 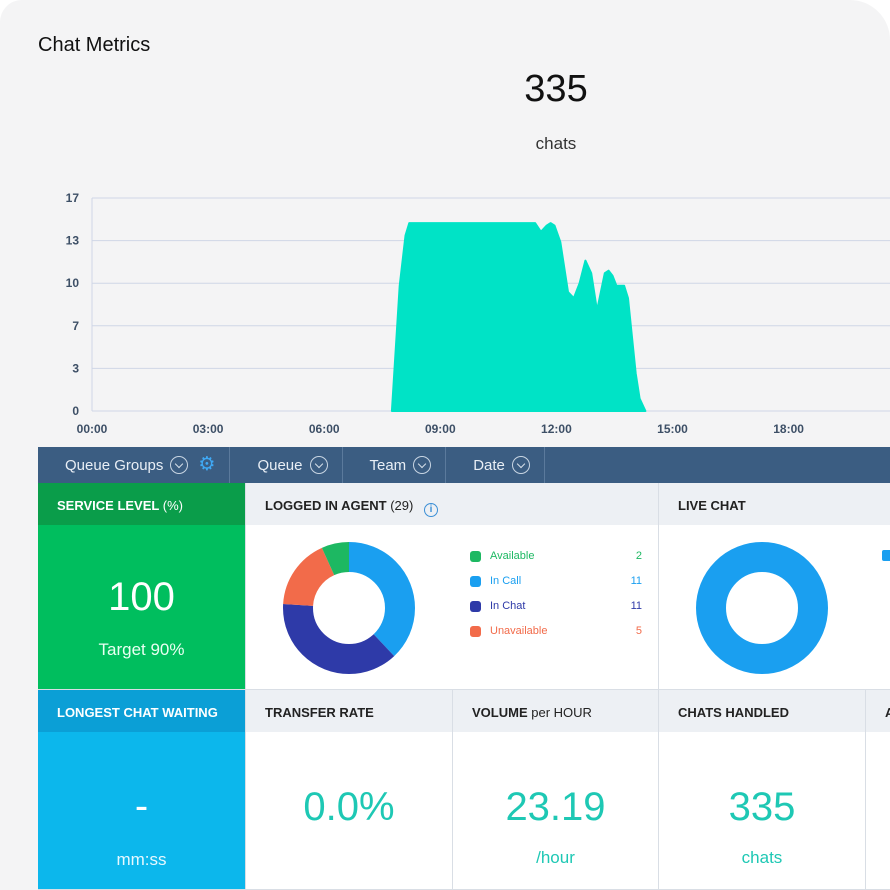 I want to click on y-tick-label: 13, so click(x=73, y=241).